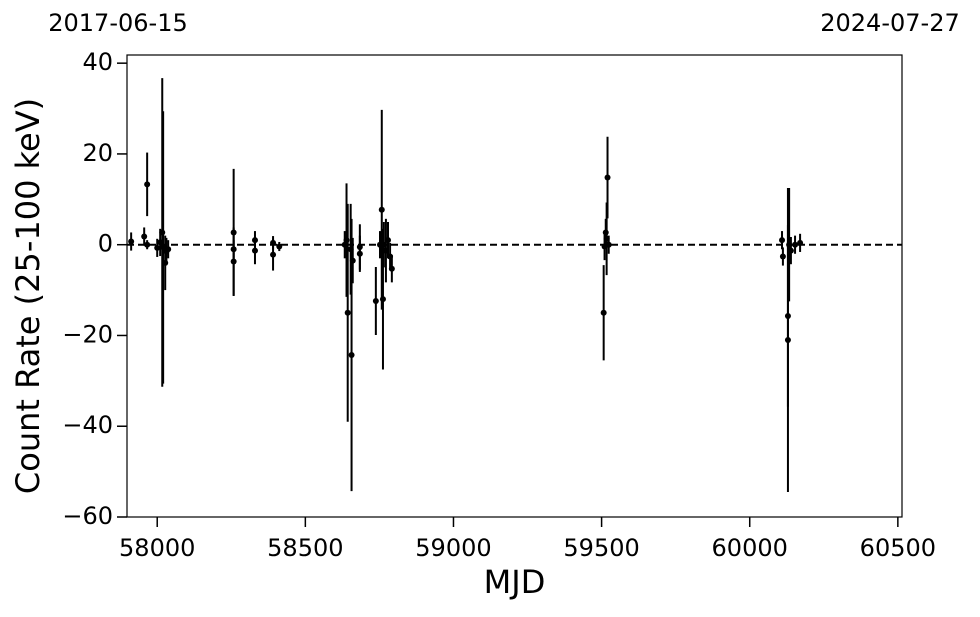 This screenshot has width=980, height=617. I want to click on y-tick-label: 40, so click(97, 62).